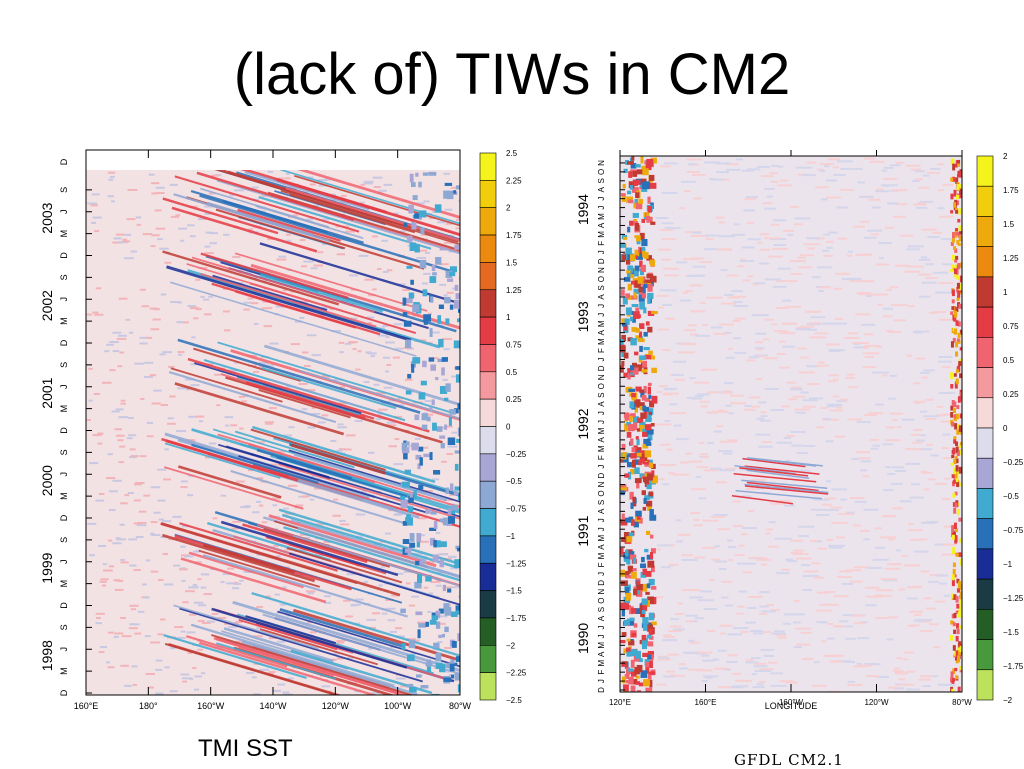 This screenshot has height=769, width=1024. I want to click on y-month-label: M, so click(601, 537).